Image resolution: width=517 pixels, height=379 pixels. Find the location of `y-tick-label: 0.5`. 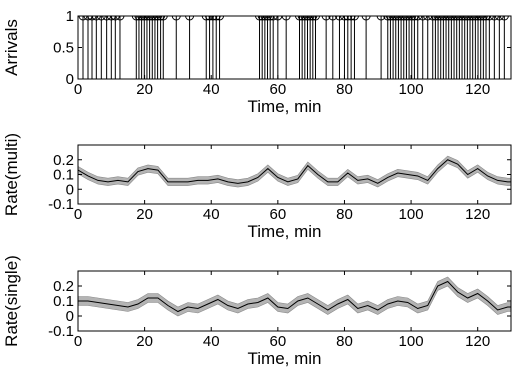

y-tick-label: 0.5 is located at coordinates (63, 48).